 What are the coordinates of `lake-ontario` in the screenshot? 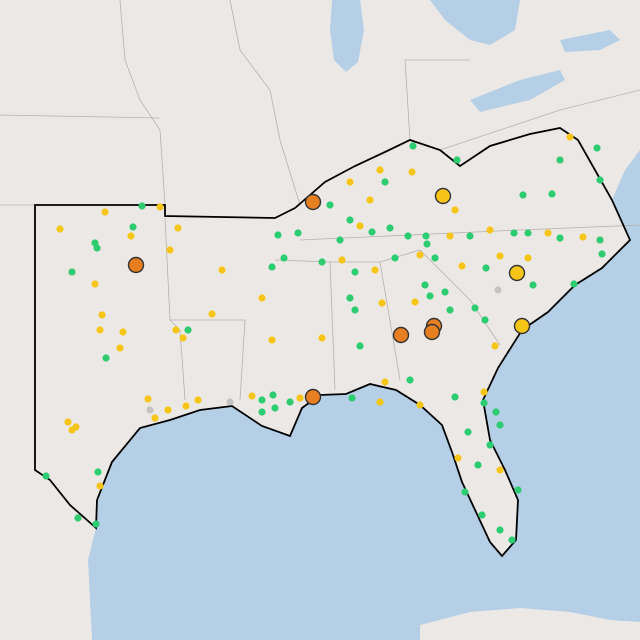 It's located at (590, 41).